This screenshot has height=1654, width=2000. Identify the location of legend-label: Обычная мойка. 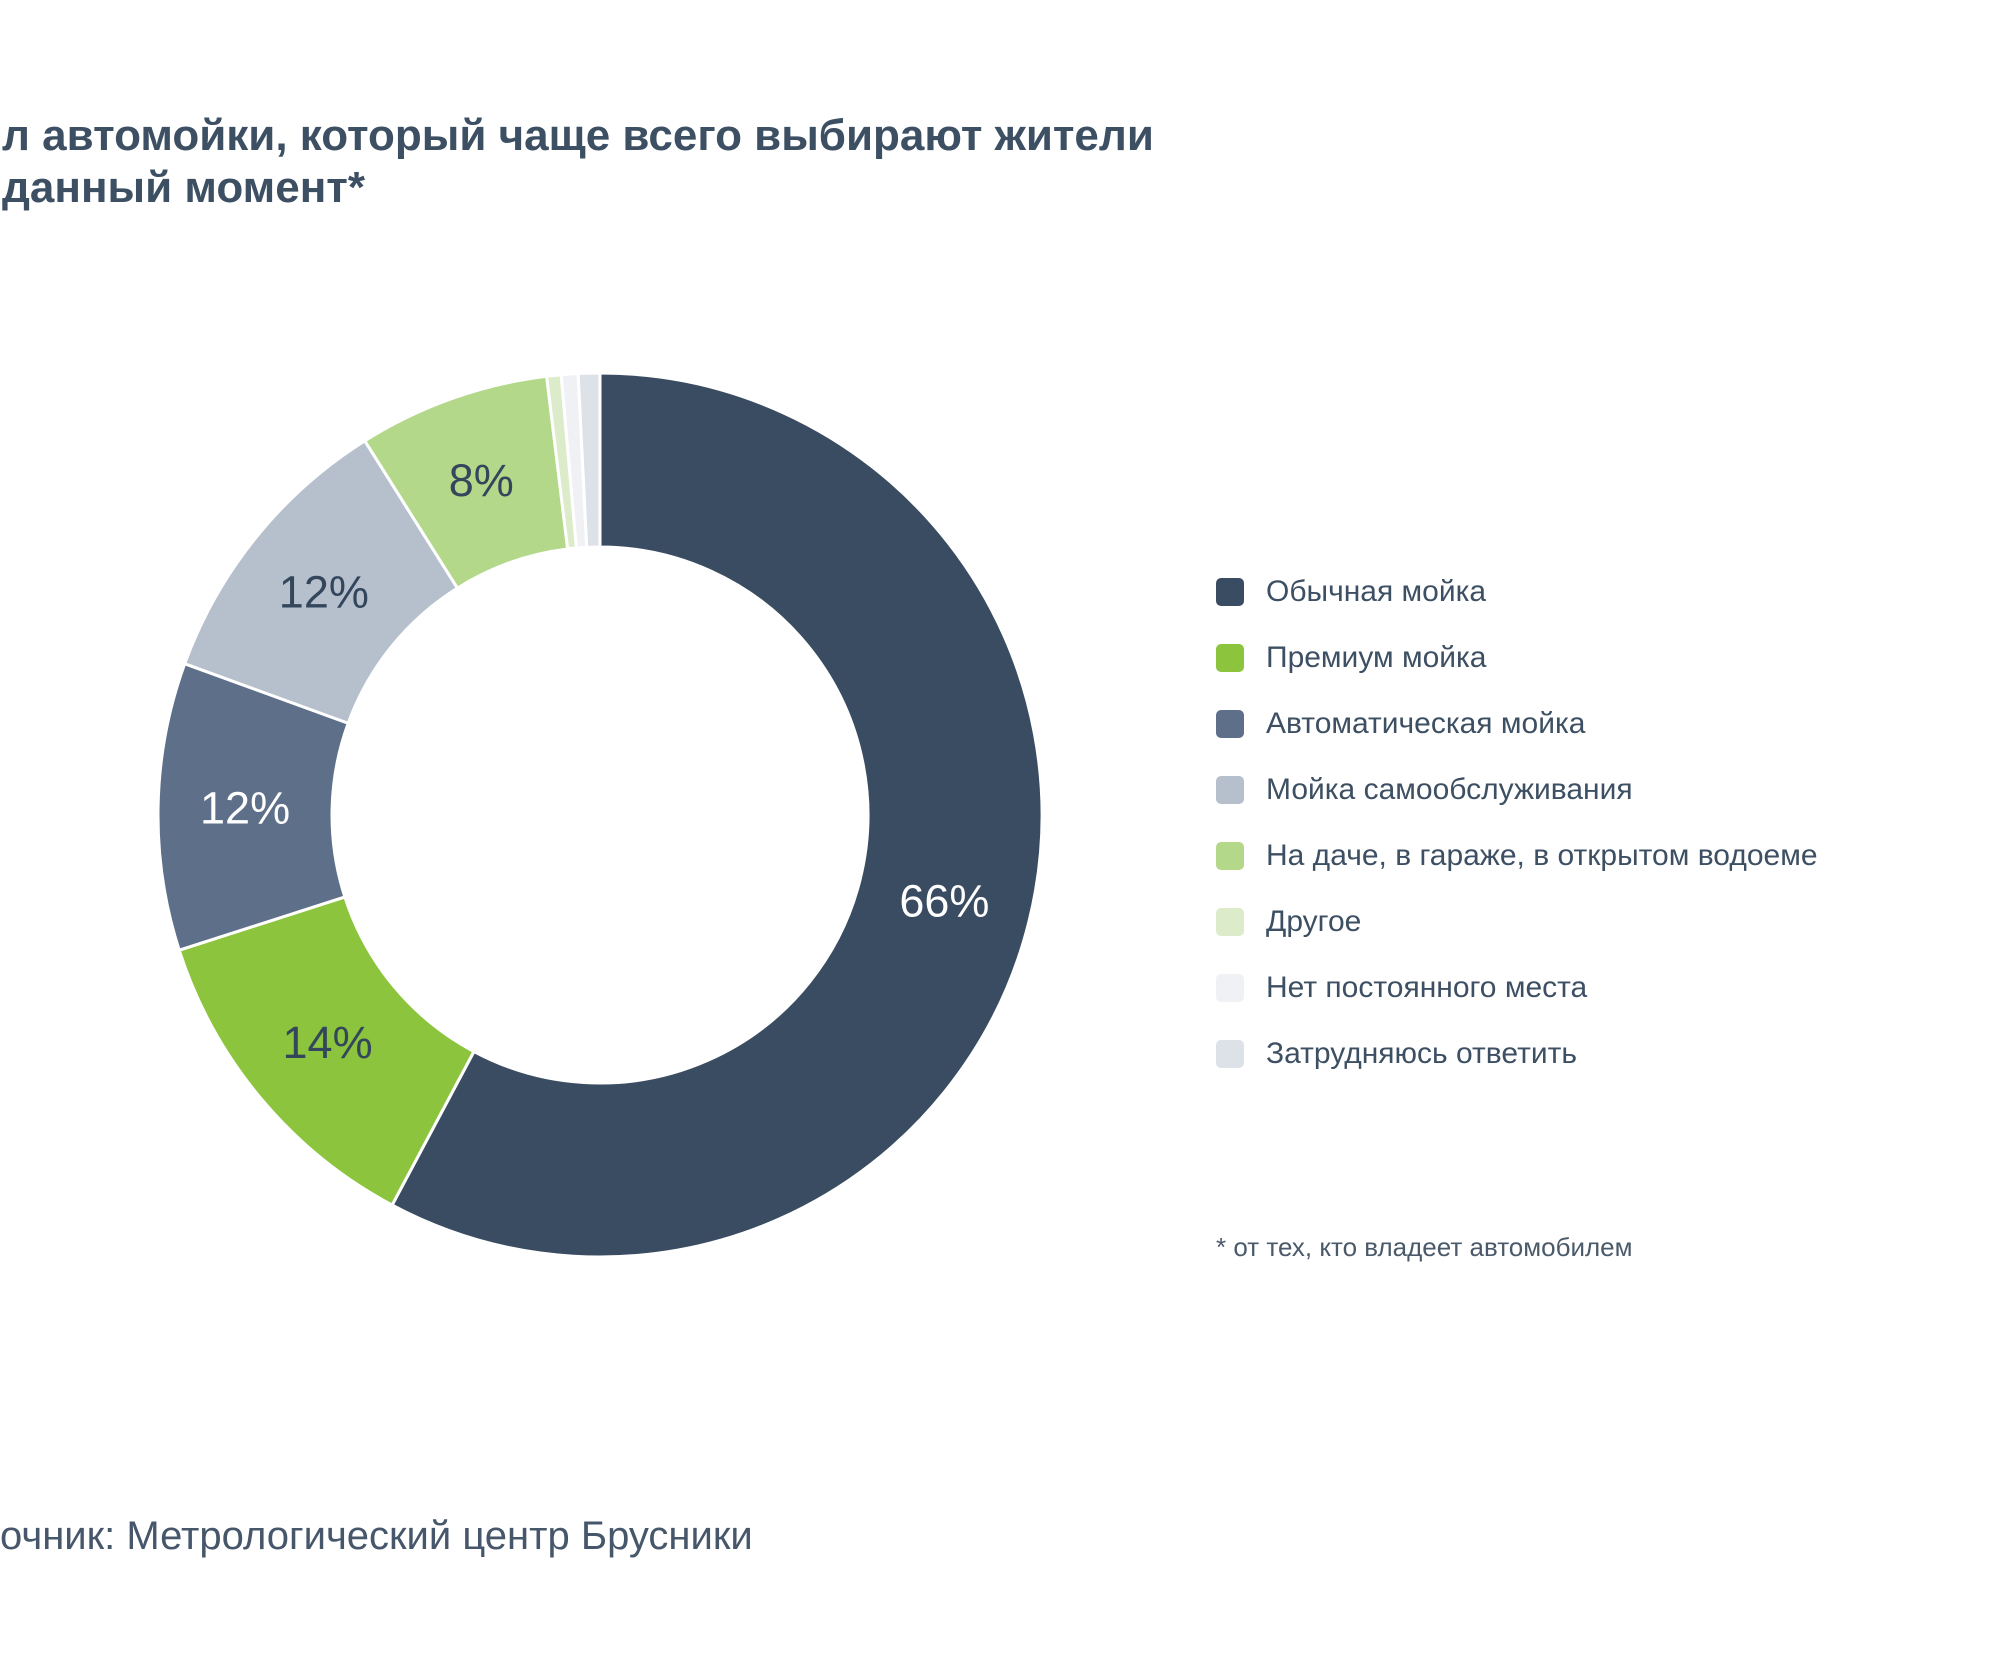
(1376, 591).